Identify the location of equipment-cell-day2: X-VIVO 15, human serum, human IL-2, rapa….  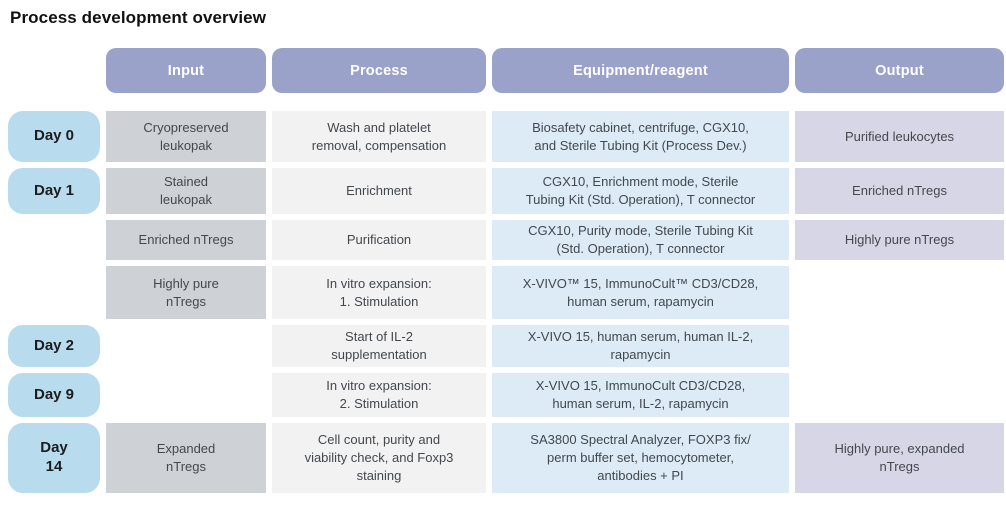
(640, 346).